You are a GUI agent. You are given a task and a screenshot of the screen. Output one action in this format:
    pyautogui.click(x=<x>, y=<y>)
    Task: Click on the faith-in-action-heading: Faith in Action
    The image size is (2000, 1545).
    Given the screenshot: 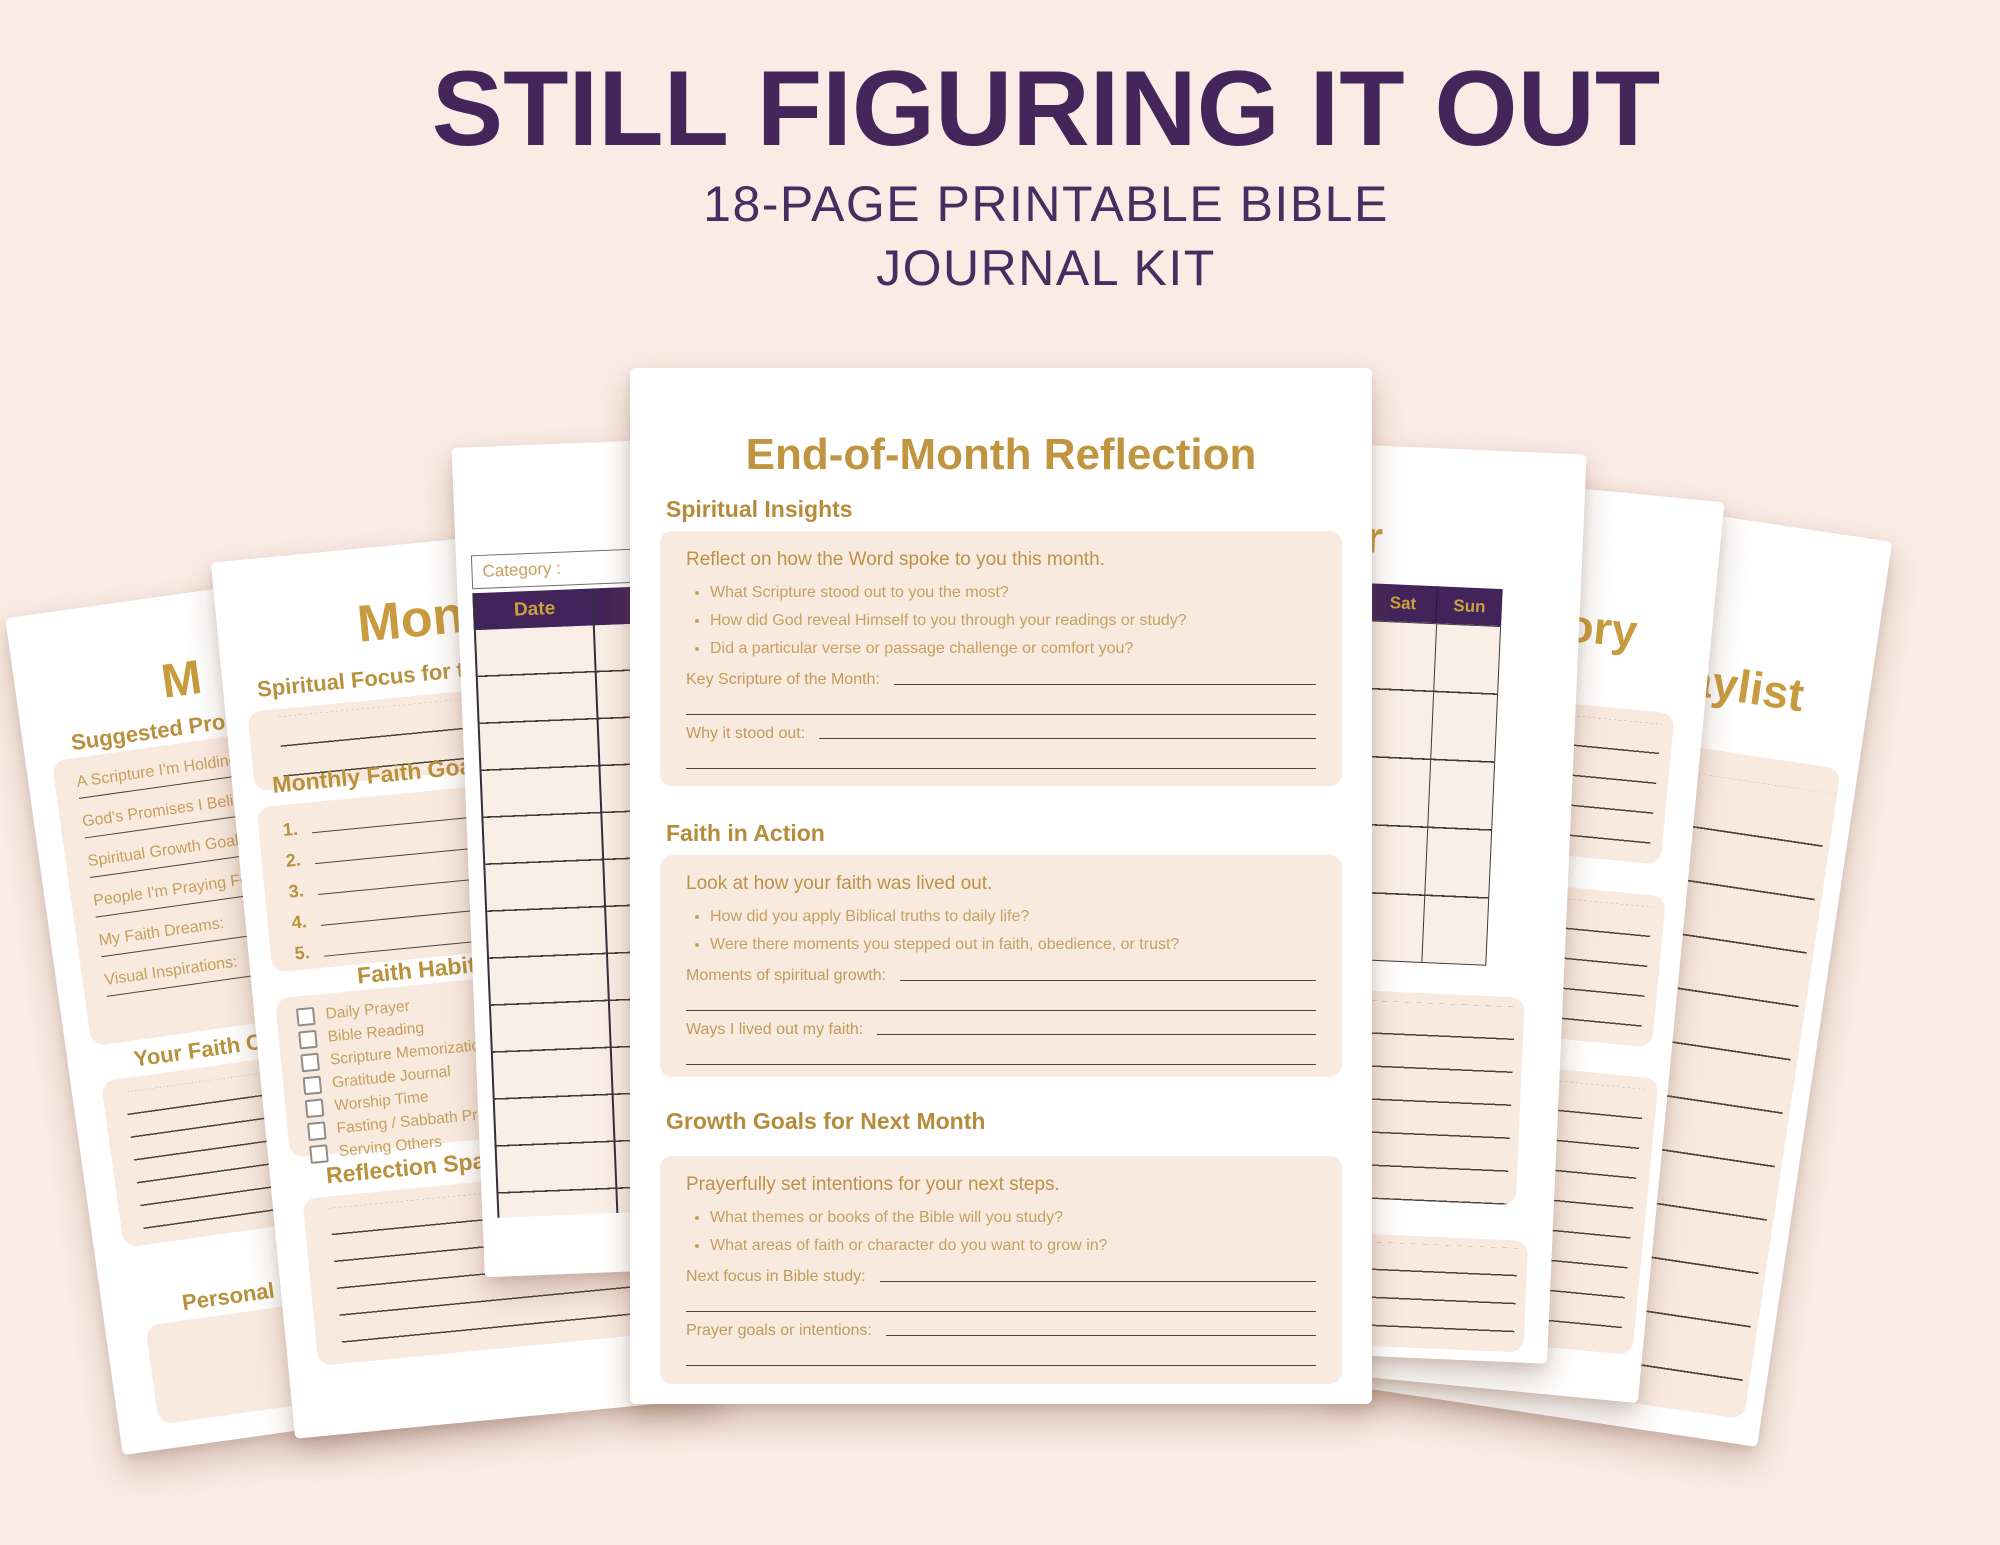 What is the action you would take?
    pyautogui.click(x=745, y=833)
    